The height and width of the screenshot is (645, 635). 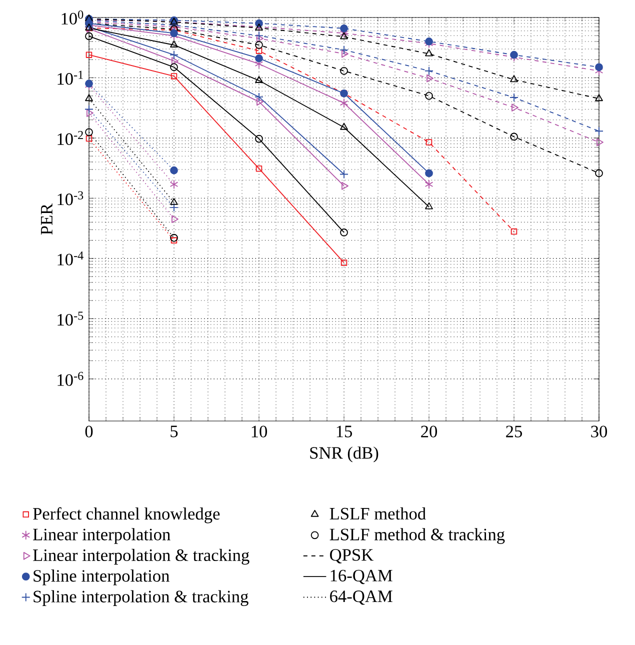 I want to click on y-tick-label: 10$^{-4}$, so click(x=71, y=258).